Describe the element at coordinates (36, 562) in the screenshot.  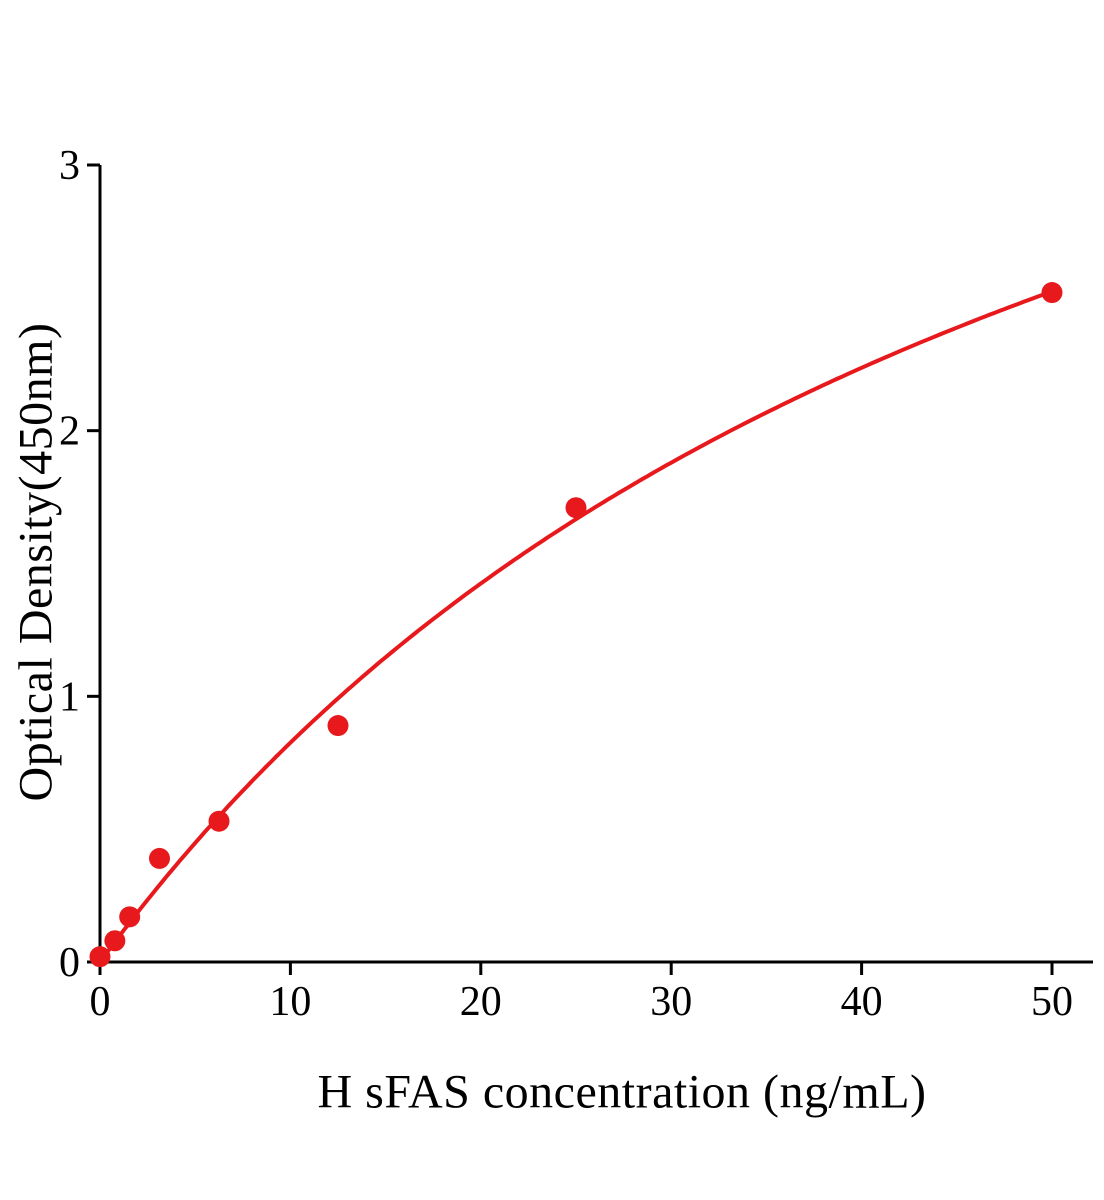
I see `y-axis-title: Optical Density(450nm)` at that location.